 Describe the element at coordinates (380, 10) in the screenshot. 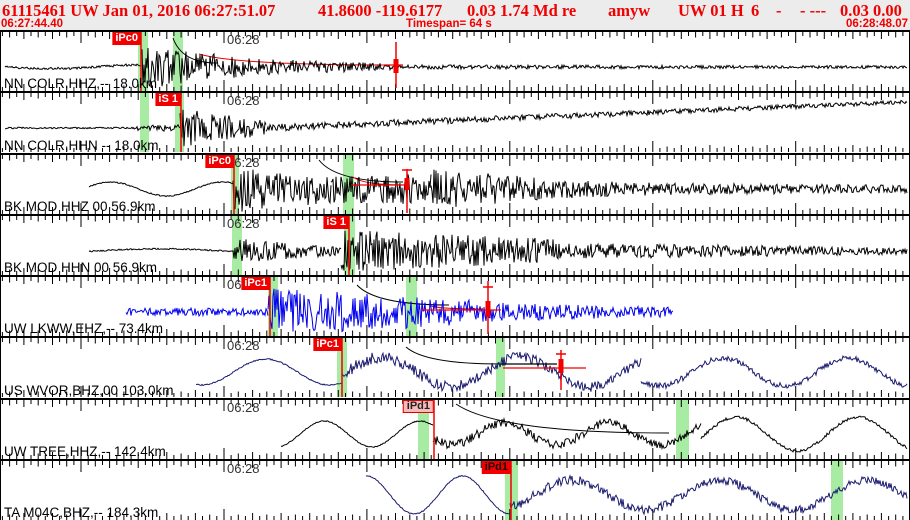

I see `header-field-1: 41.8600 -119.6177` at that location.